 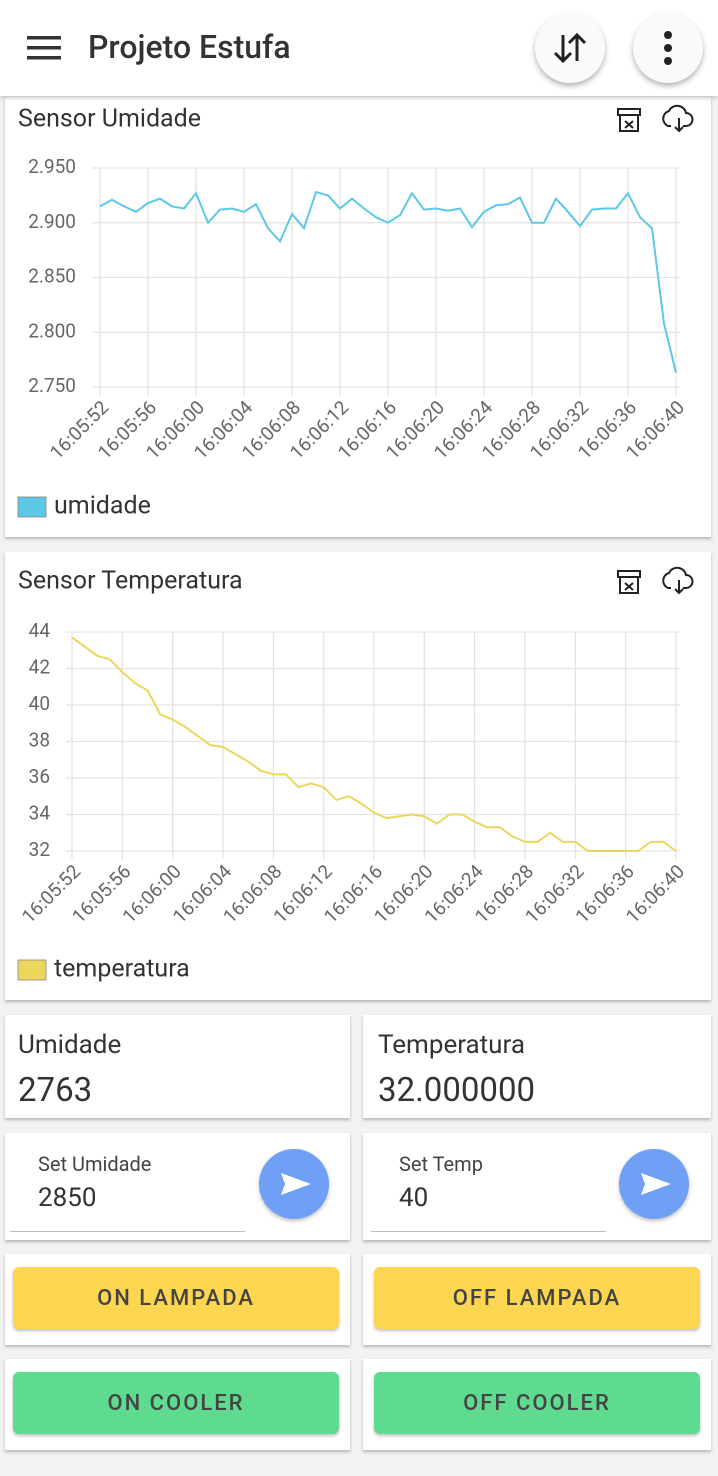 I want to click on reading-card: Temperatura 32.000000, so click(x=537, y=1066).